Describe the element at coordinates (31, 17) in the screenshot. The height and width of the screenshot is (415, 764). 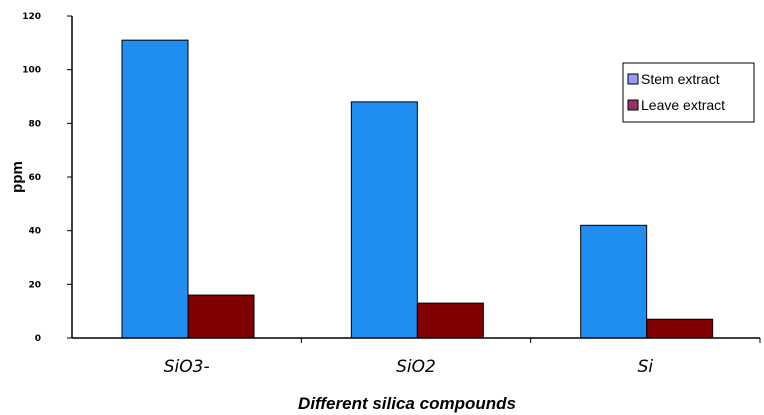
I see `y-tick-label: 120` at that location.